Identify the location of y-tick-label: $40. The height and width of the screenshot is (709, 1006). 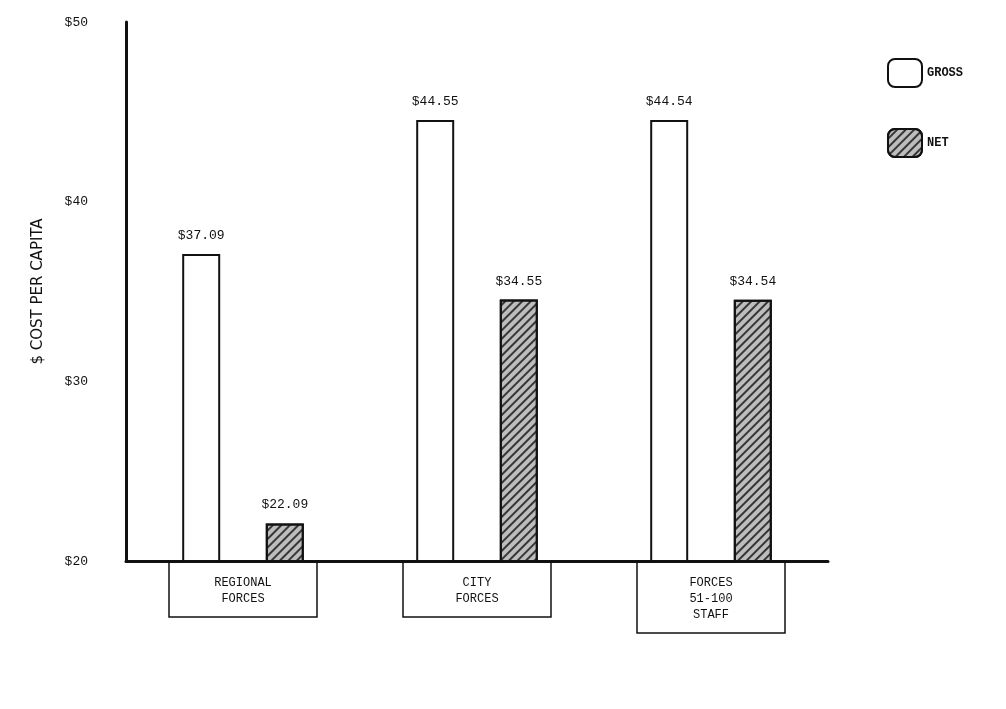
(76, 202).